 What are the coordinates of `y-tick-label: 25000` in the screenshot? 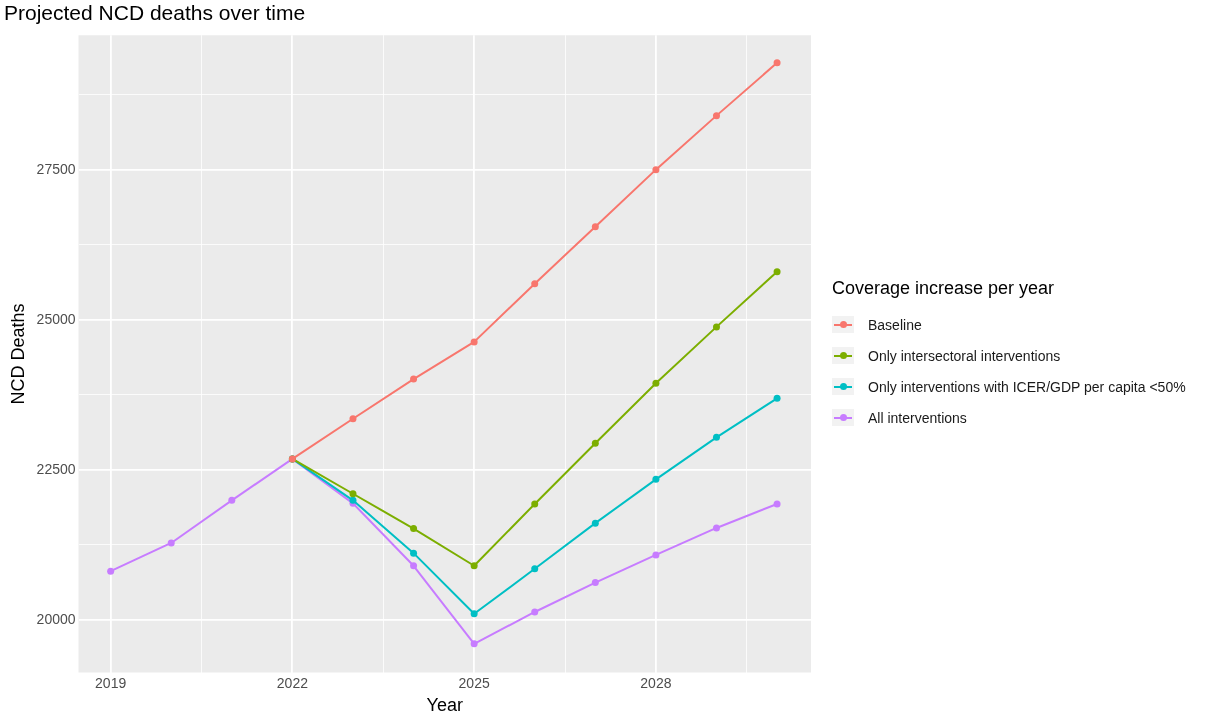 It's located at (56, 318).